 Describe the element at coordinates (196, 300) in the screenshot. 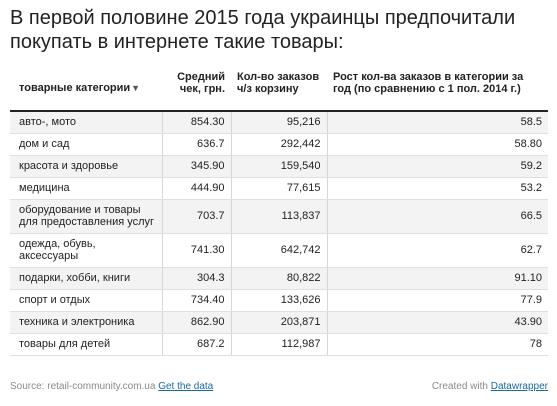

I see `cell-avg-check: 734.40` at that location.